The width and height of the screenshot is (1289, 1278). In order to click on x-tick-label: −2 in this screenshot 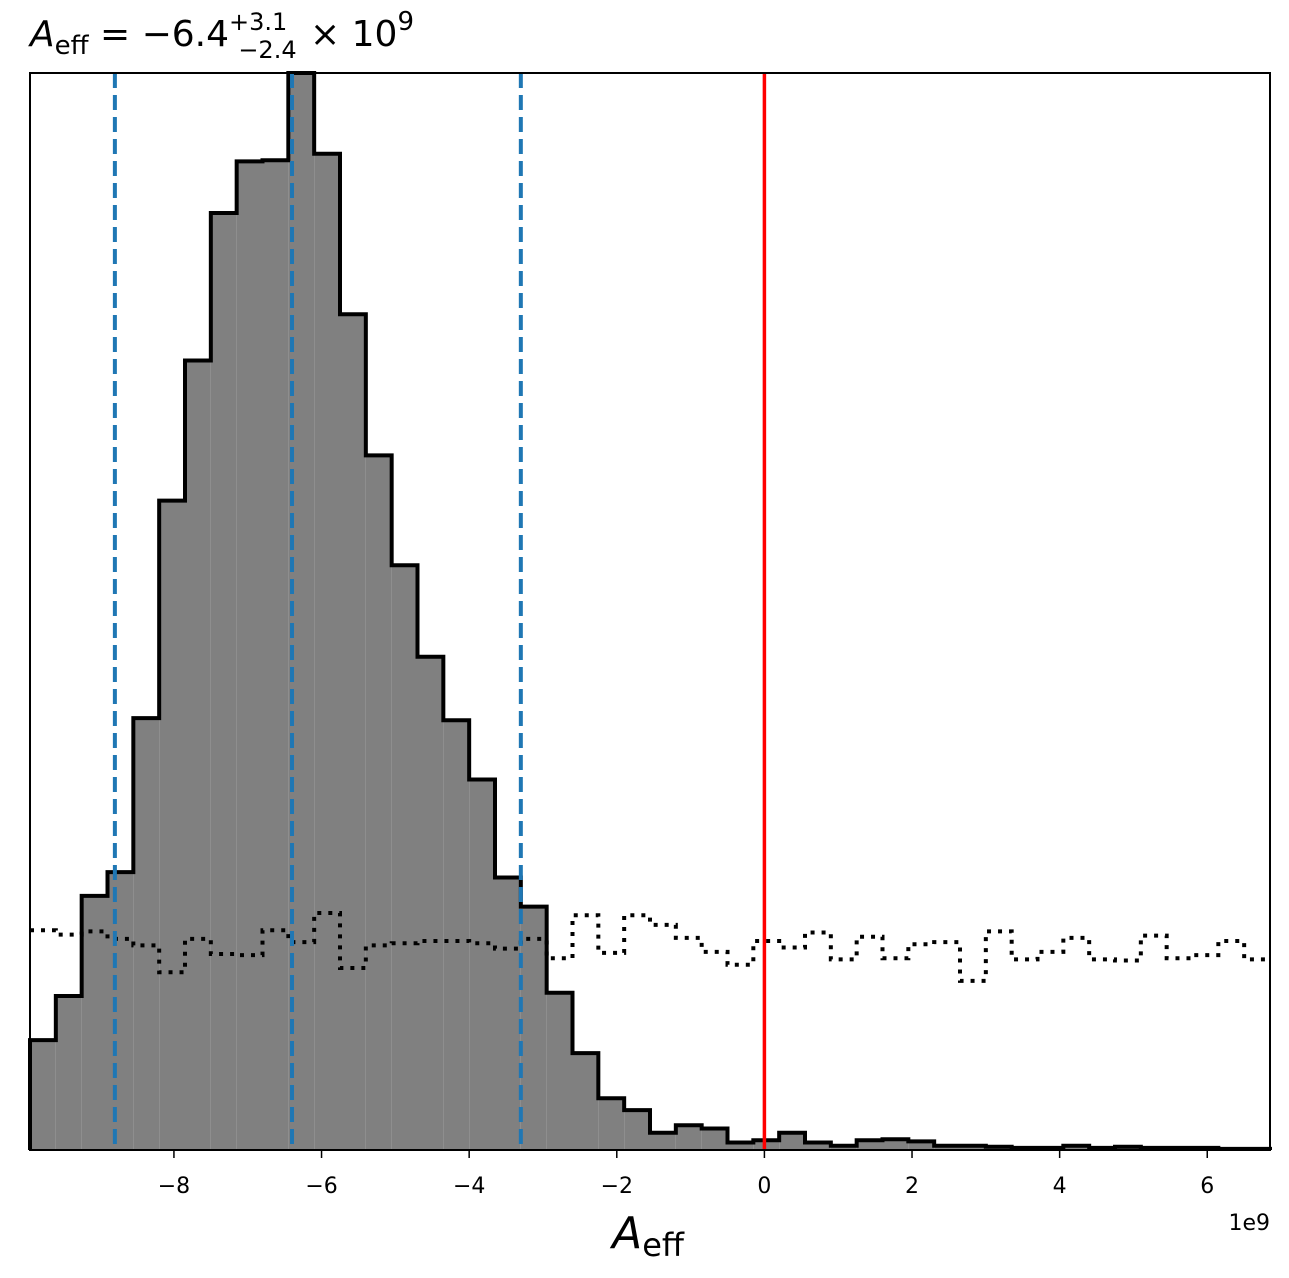, I will do `click(617, 1186)`.